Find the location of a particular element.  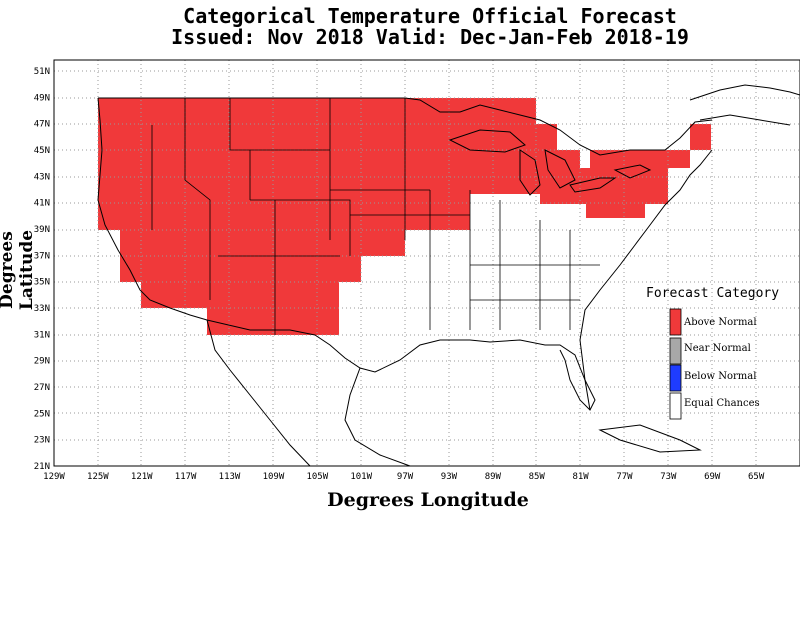

legend-label-below-normal: Below Normal is located at coordinates (720, 376).